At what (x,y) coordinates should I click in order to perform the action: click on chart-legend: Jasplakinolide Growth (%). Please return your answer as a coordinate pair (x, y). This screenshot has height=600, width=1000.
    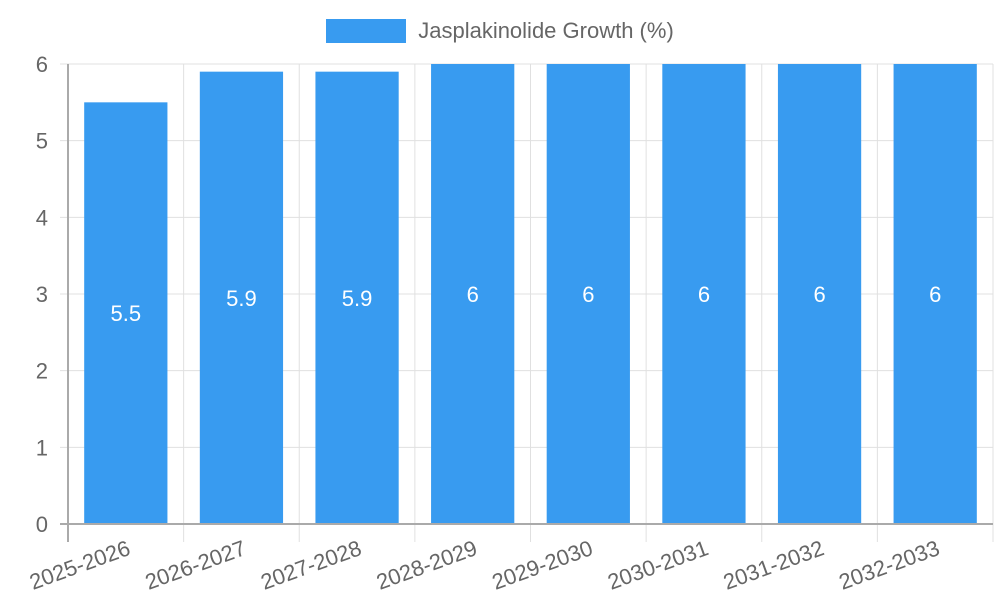
    Looking at the image, I should click on (500, 31).